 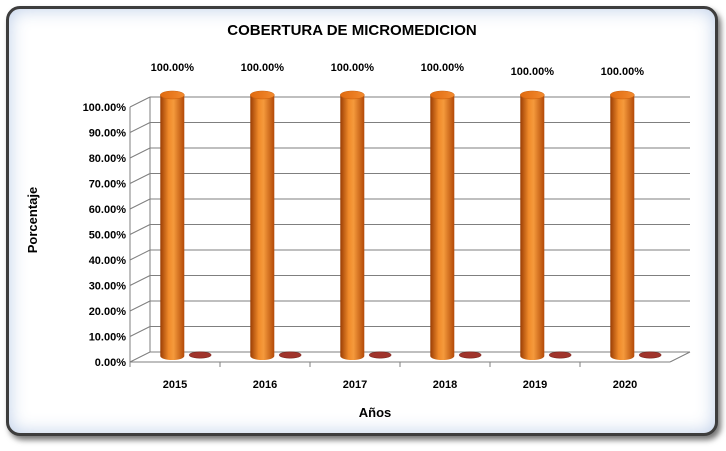 I want to click on y-tick-label: 30.00%, so click(x=108, y=287).